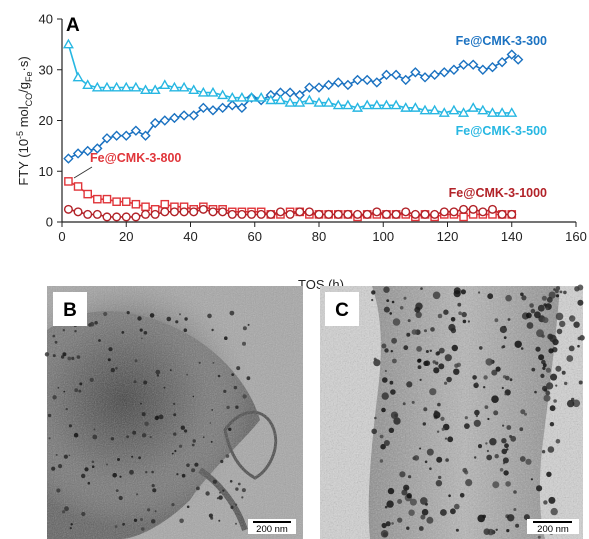 Image resolution: width=589 pixels, height=539 pixels. Describe the element at coordinates (46, 120) in the screenshot. I see `y-tick-label: 20` at that location.